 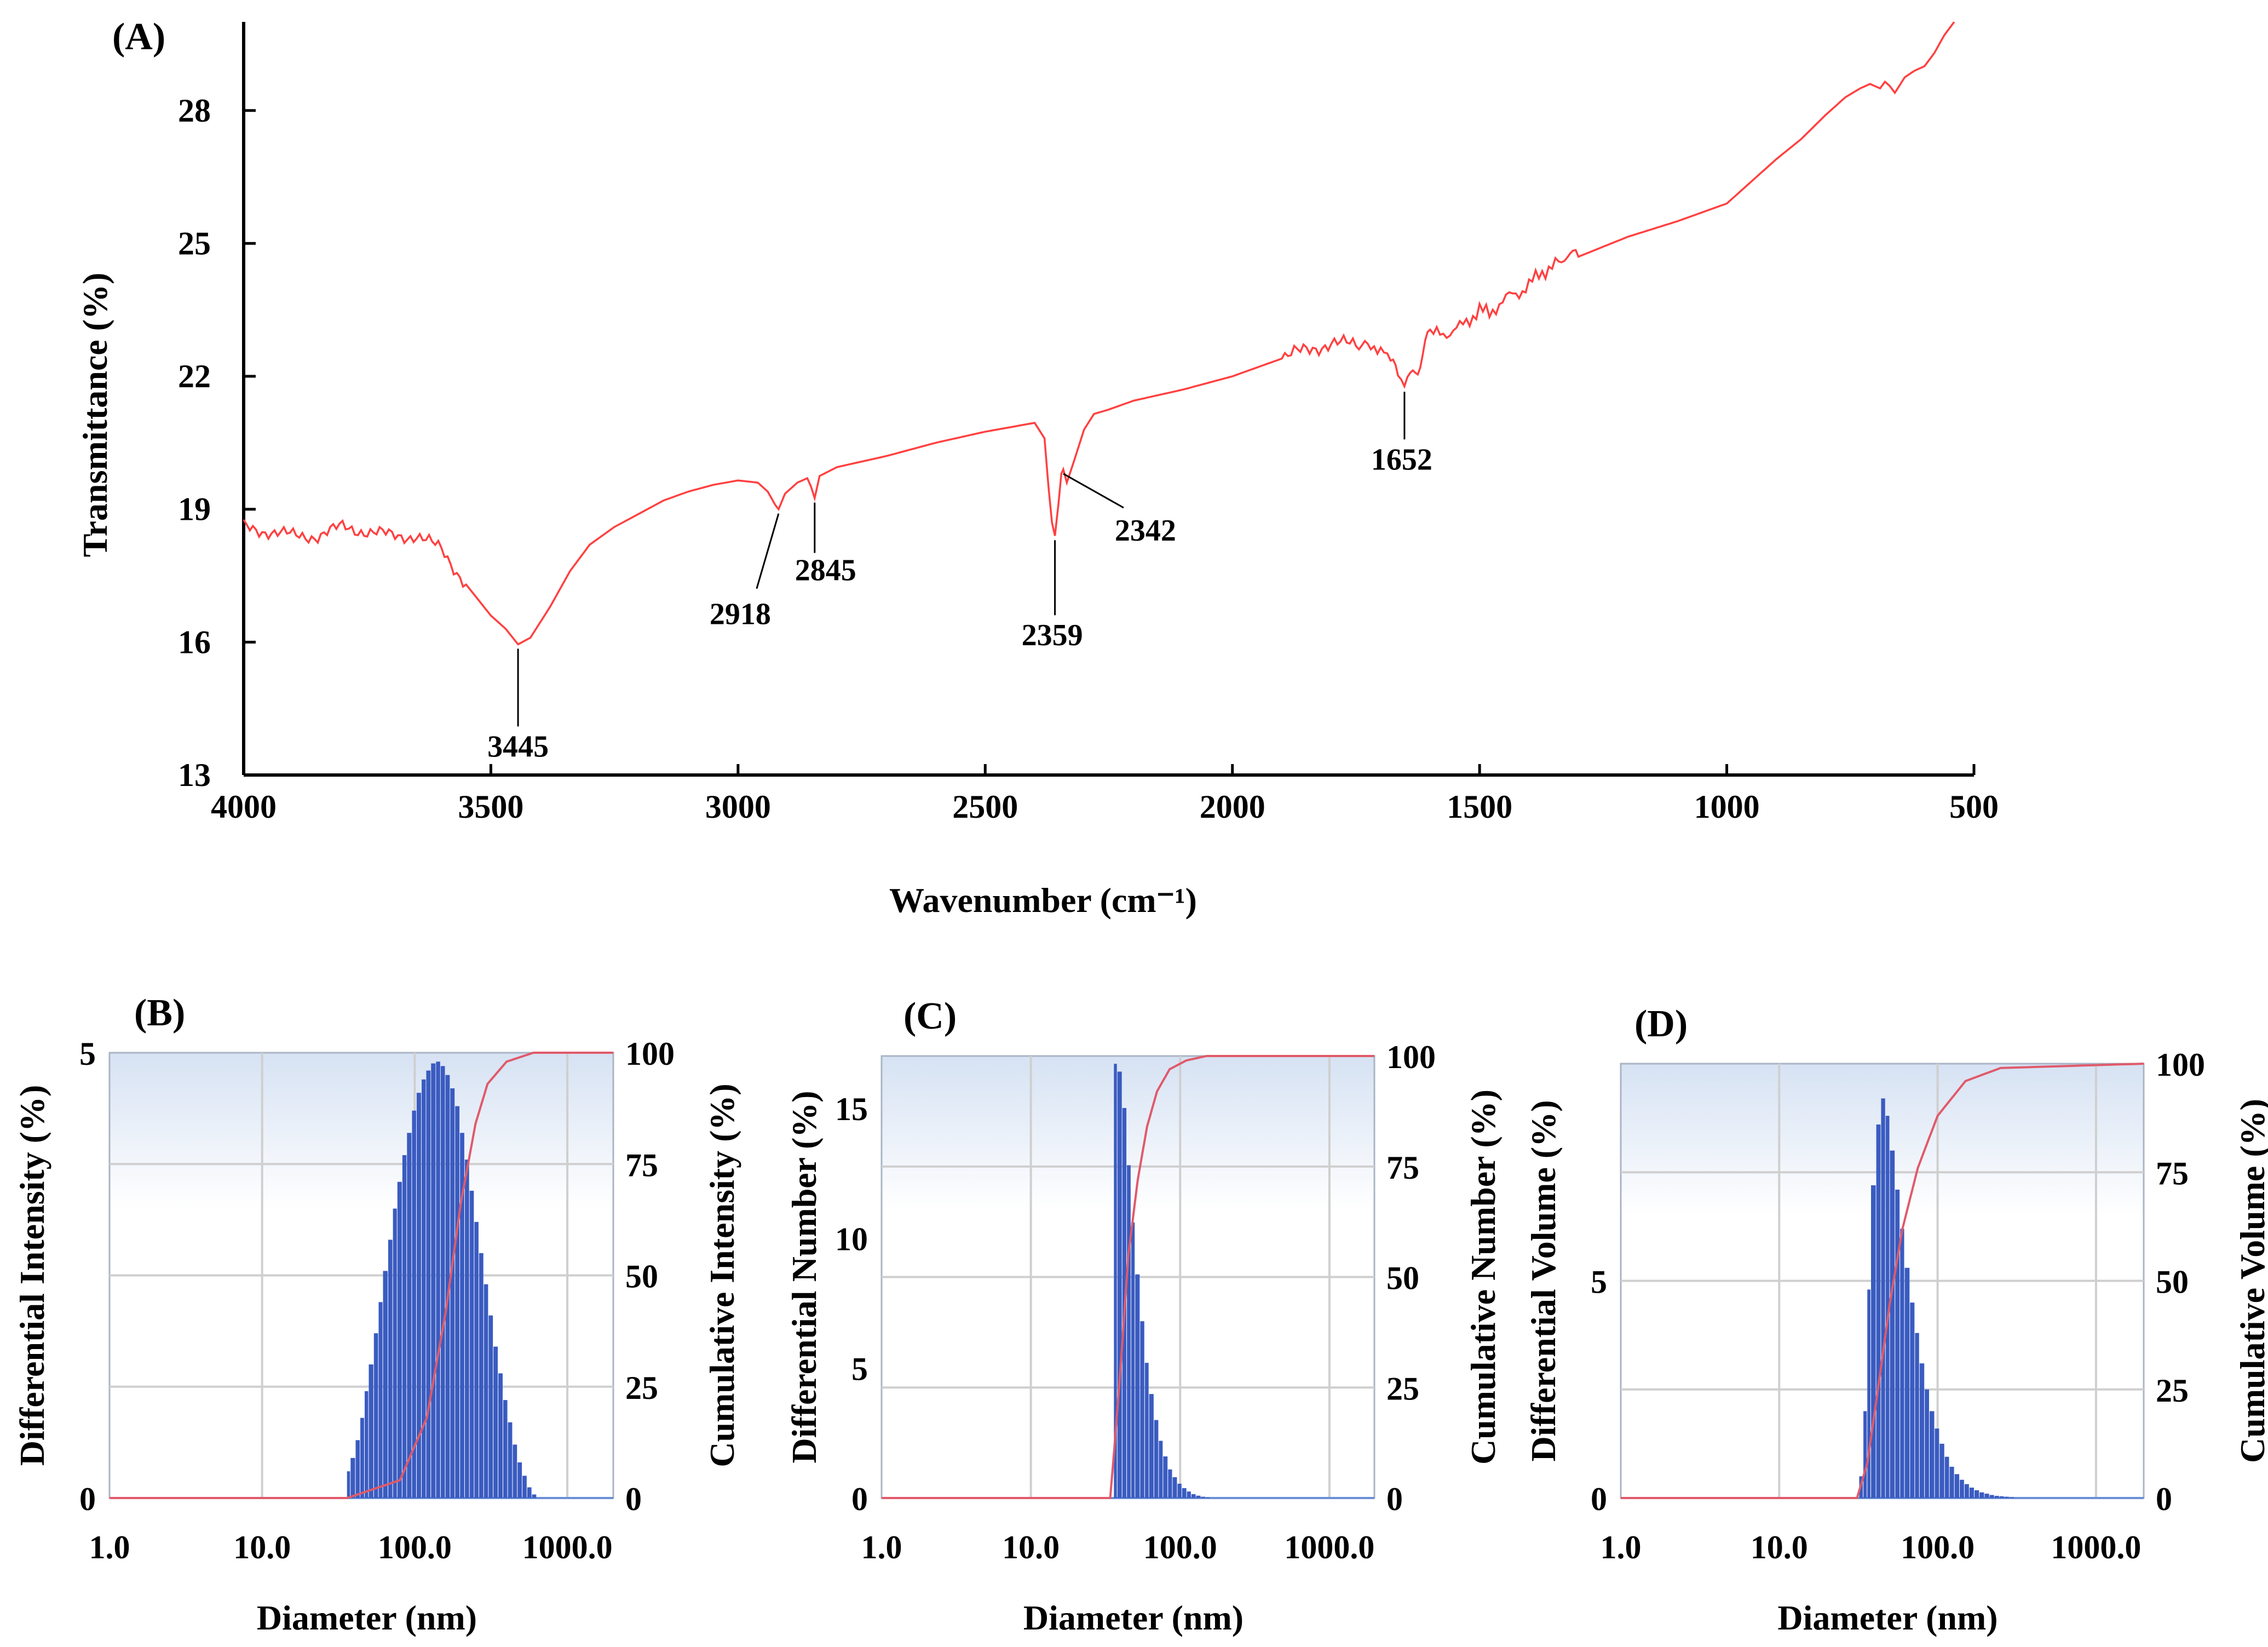 I want to click on panel-label-d: (D), so click(x=1661, y=1024).